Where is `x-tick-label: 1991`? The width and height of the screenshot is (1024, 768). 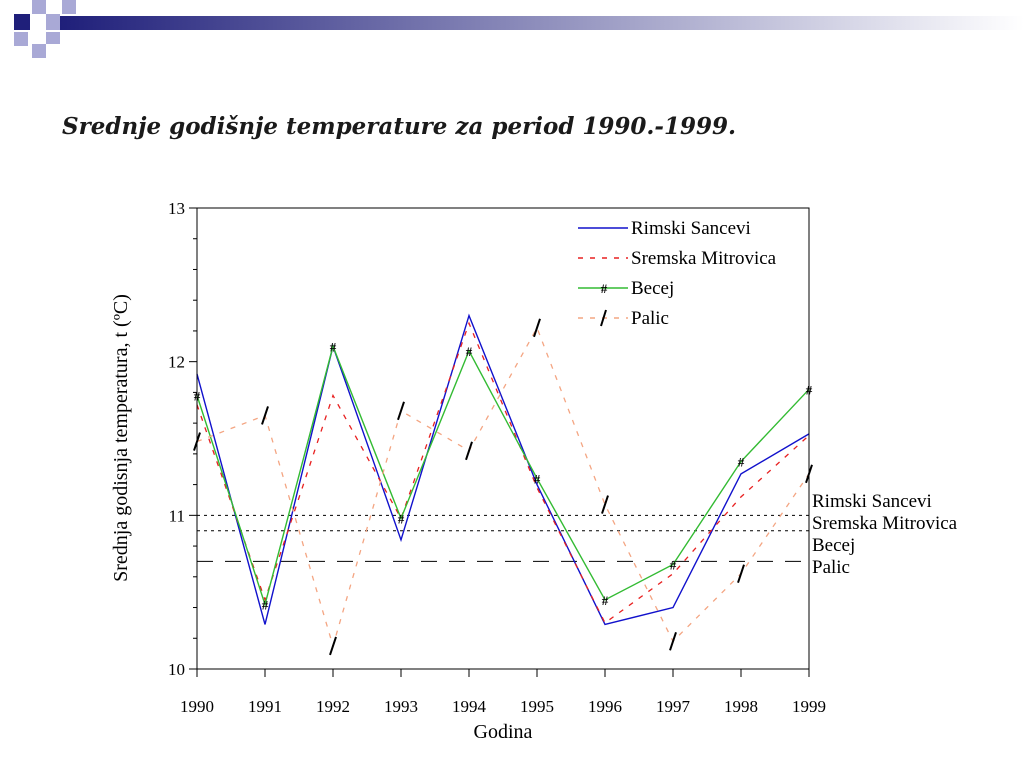
x-tick-label: 1991 is located at coordinates (265, 706).